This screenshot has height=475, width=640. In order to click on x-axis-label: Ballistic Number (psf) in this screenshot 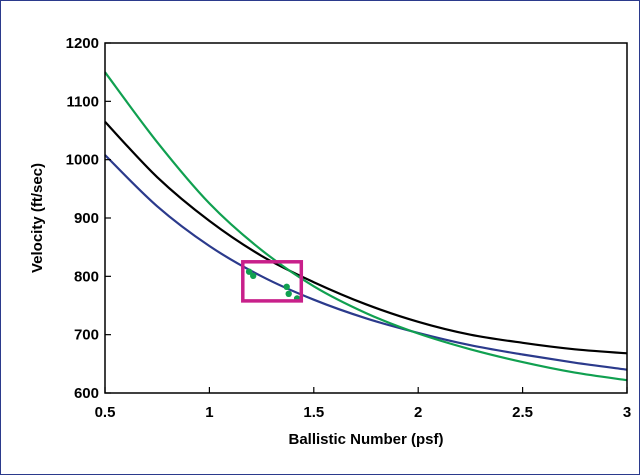, I will do `click(365, 439)`.